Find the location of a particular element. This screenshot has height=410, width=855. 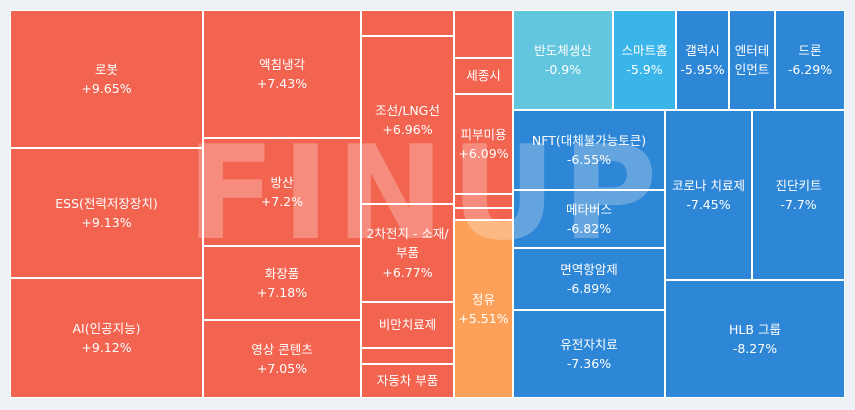

tile-label: 영상 콘텐츠 is located at coordinates (282, 349).